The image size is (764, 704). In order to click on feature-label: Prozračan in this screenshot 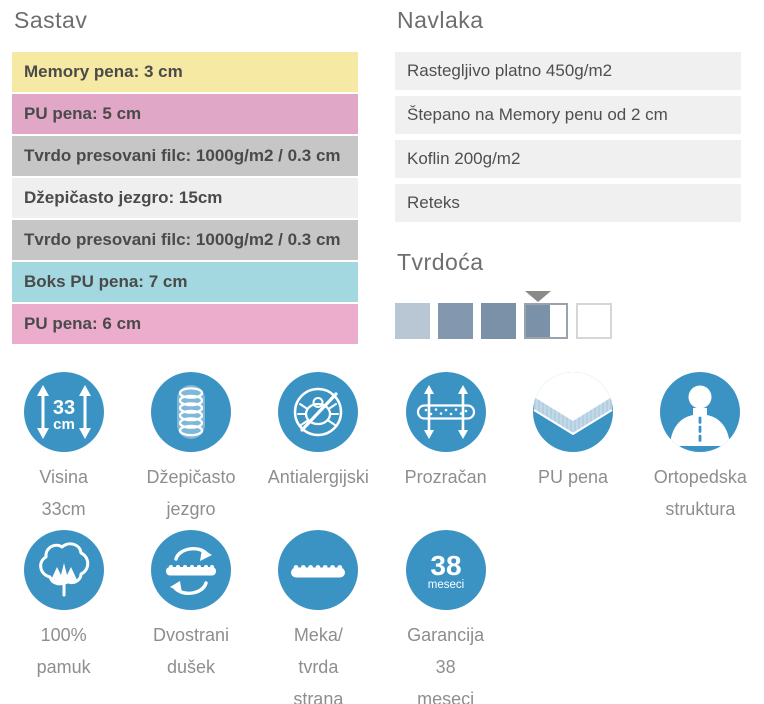, I will do `click(445, 477)`.